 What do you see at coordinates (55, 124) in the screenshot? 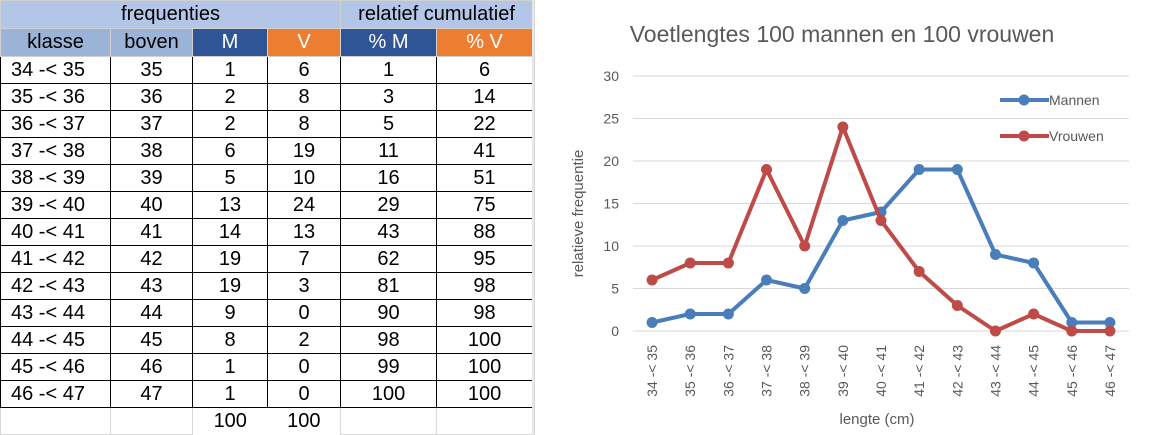
I see `cell-klasse: 36 -< 37` at bounding box center [55, 124].